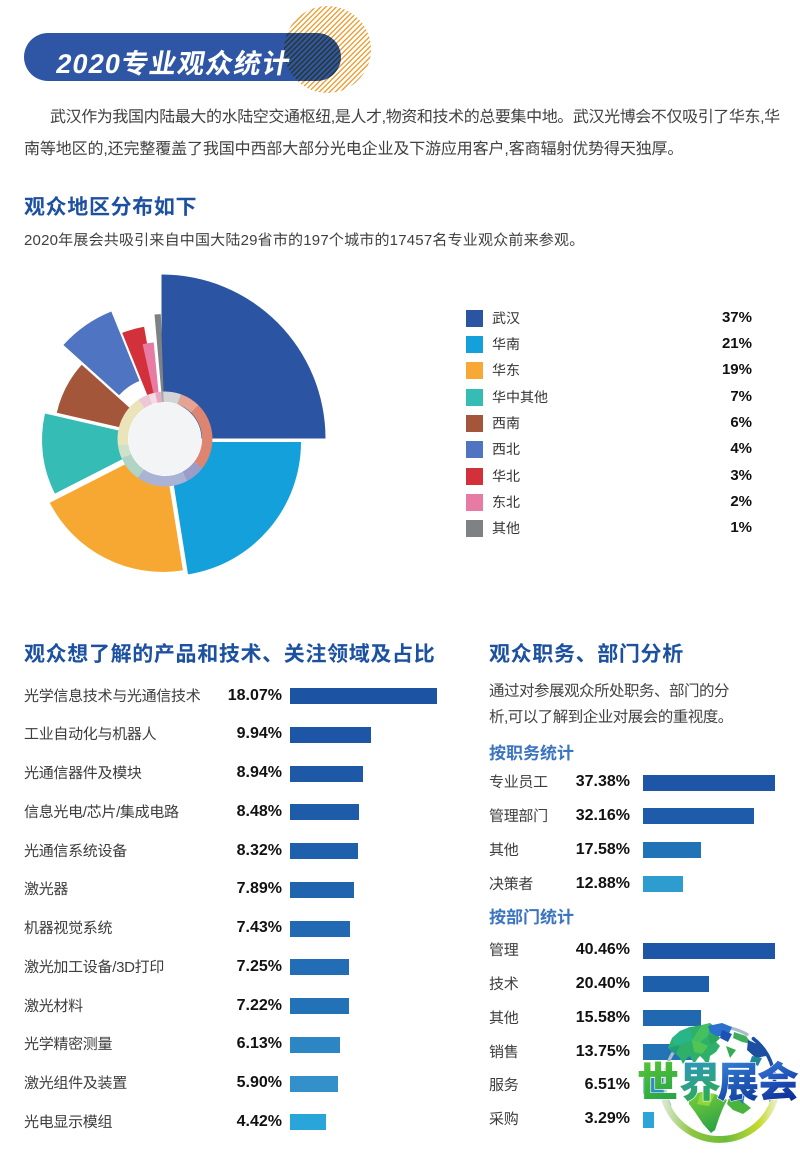 The height and width of the screenshot is (1157, 800). Describe the element at coordinates (700, 1079) in the screenshot. I see `svg-text: 界` at that location.